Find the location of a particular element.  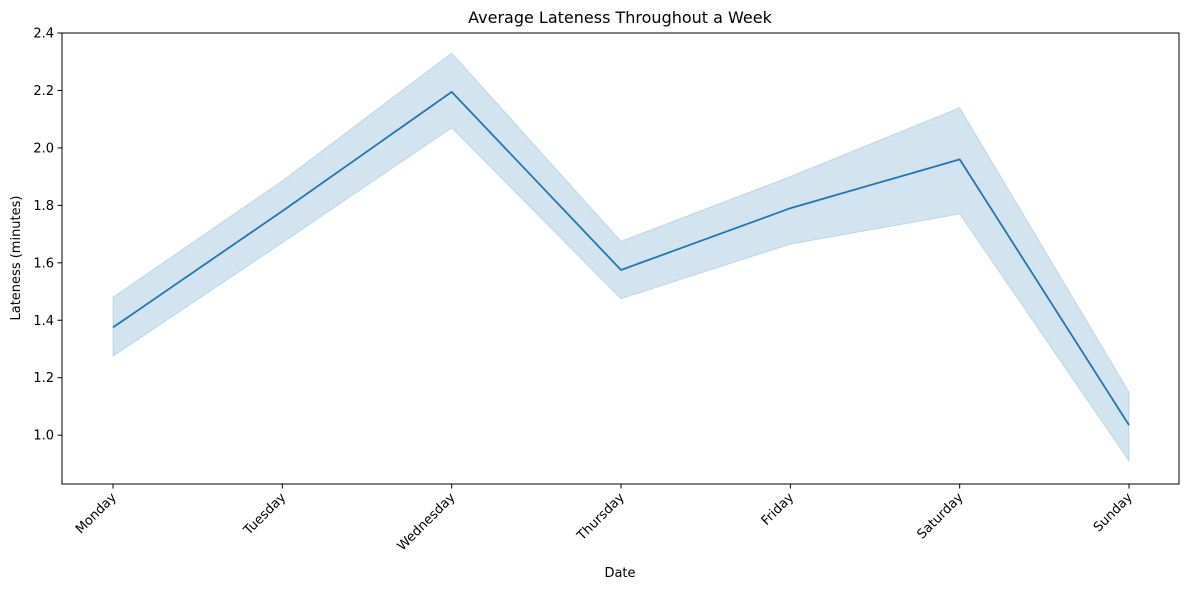

chart-title: Average Lateness Throughout a Week is located at coordinates (620, 17).